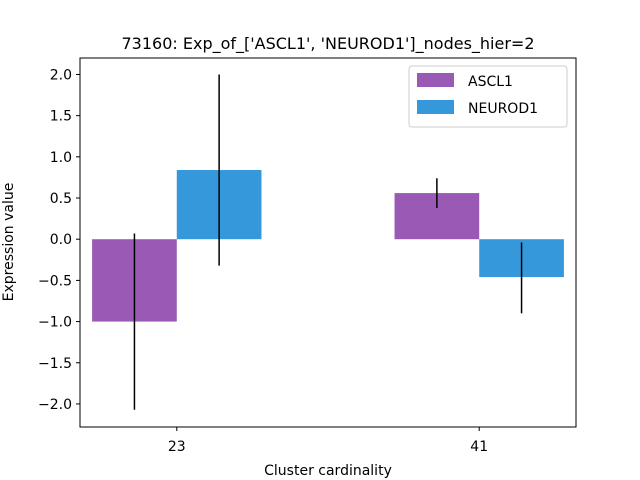 Image resolution: width=640 pixels, height=480 pixels. What do you see at coordinates (61, 75) in the screenshot?
I see `y-tick-label: 2.0` at bounding box center [61, 75].